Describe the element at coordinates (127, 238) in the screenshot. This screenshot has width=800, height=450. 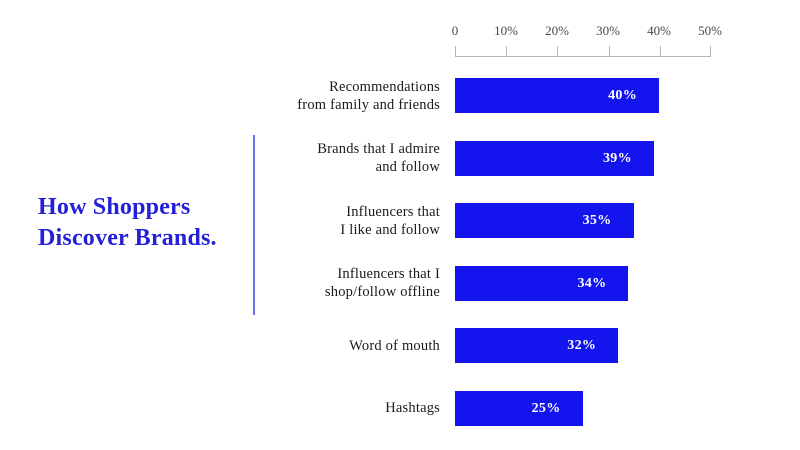
I see `chart-title-line-2: Discover Brands.` at that location.